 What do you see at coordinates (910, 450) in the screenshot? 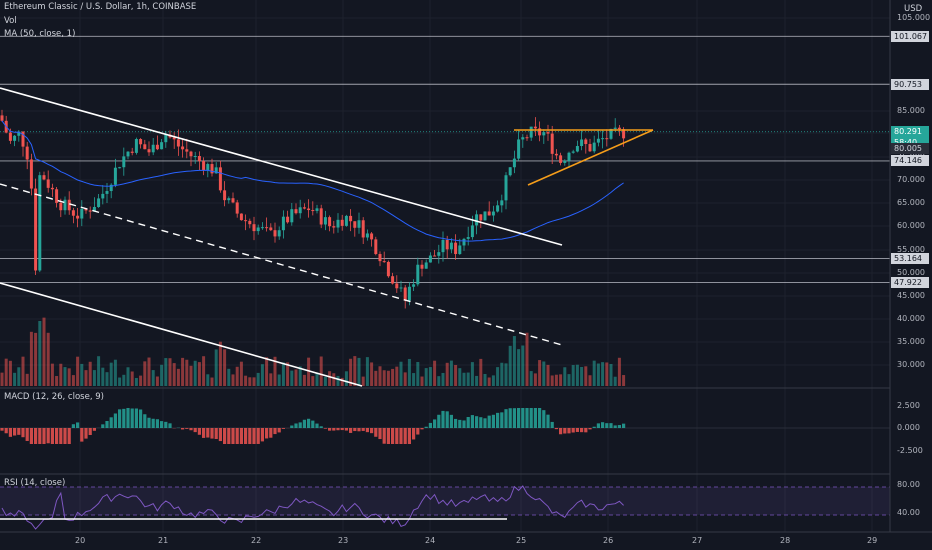
I see `macd-tick-label: -2.500` at bounding box center [910, 450].